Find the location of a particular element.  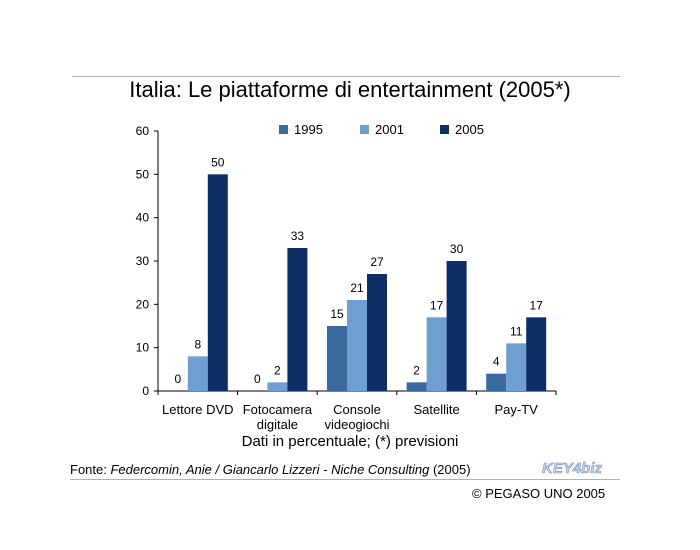

data-label: 15 is located at coordinates (337, 314).